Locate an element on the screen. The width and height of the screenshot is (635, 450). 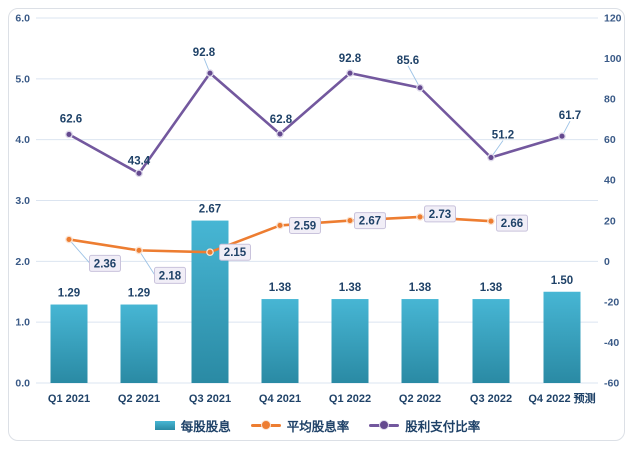
left-axis-tick: 1.0 is located at coordinates (22, 323).